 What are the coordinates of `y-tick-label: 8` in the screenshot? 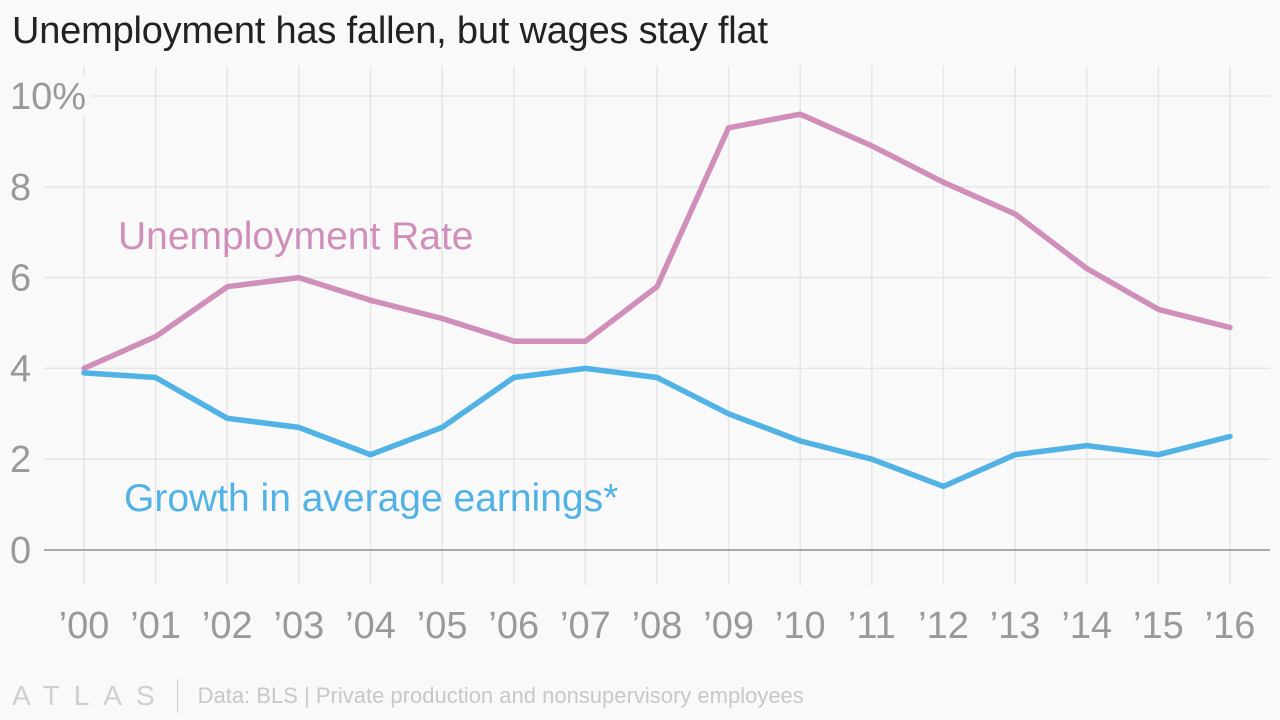 It's located at (20, 188).